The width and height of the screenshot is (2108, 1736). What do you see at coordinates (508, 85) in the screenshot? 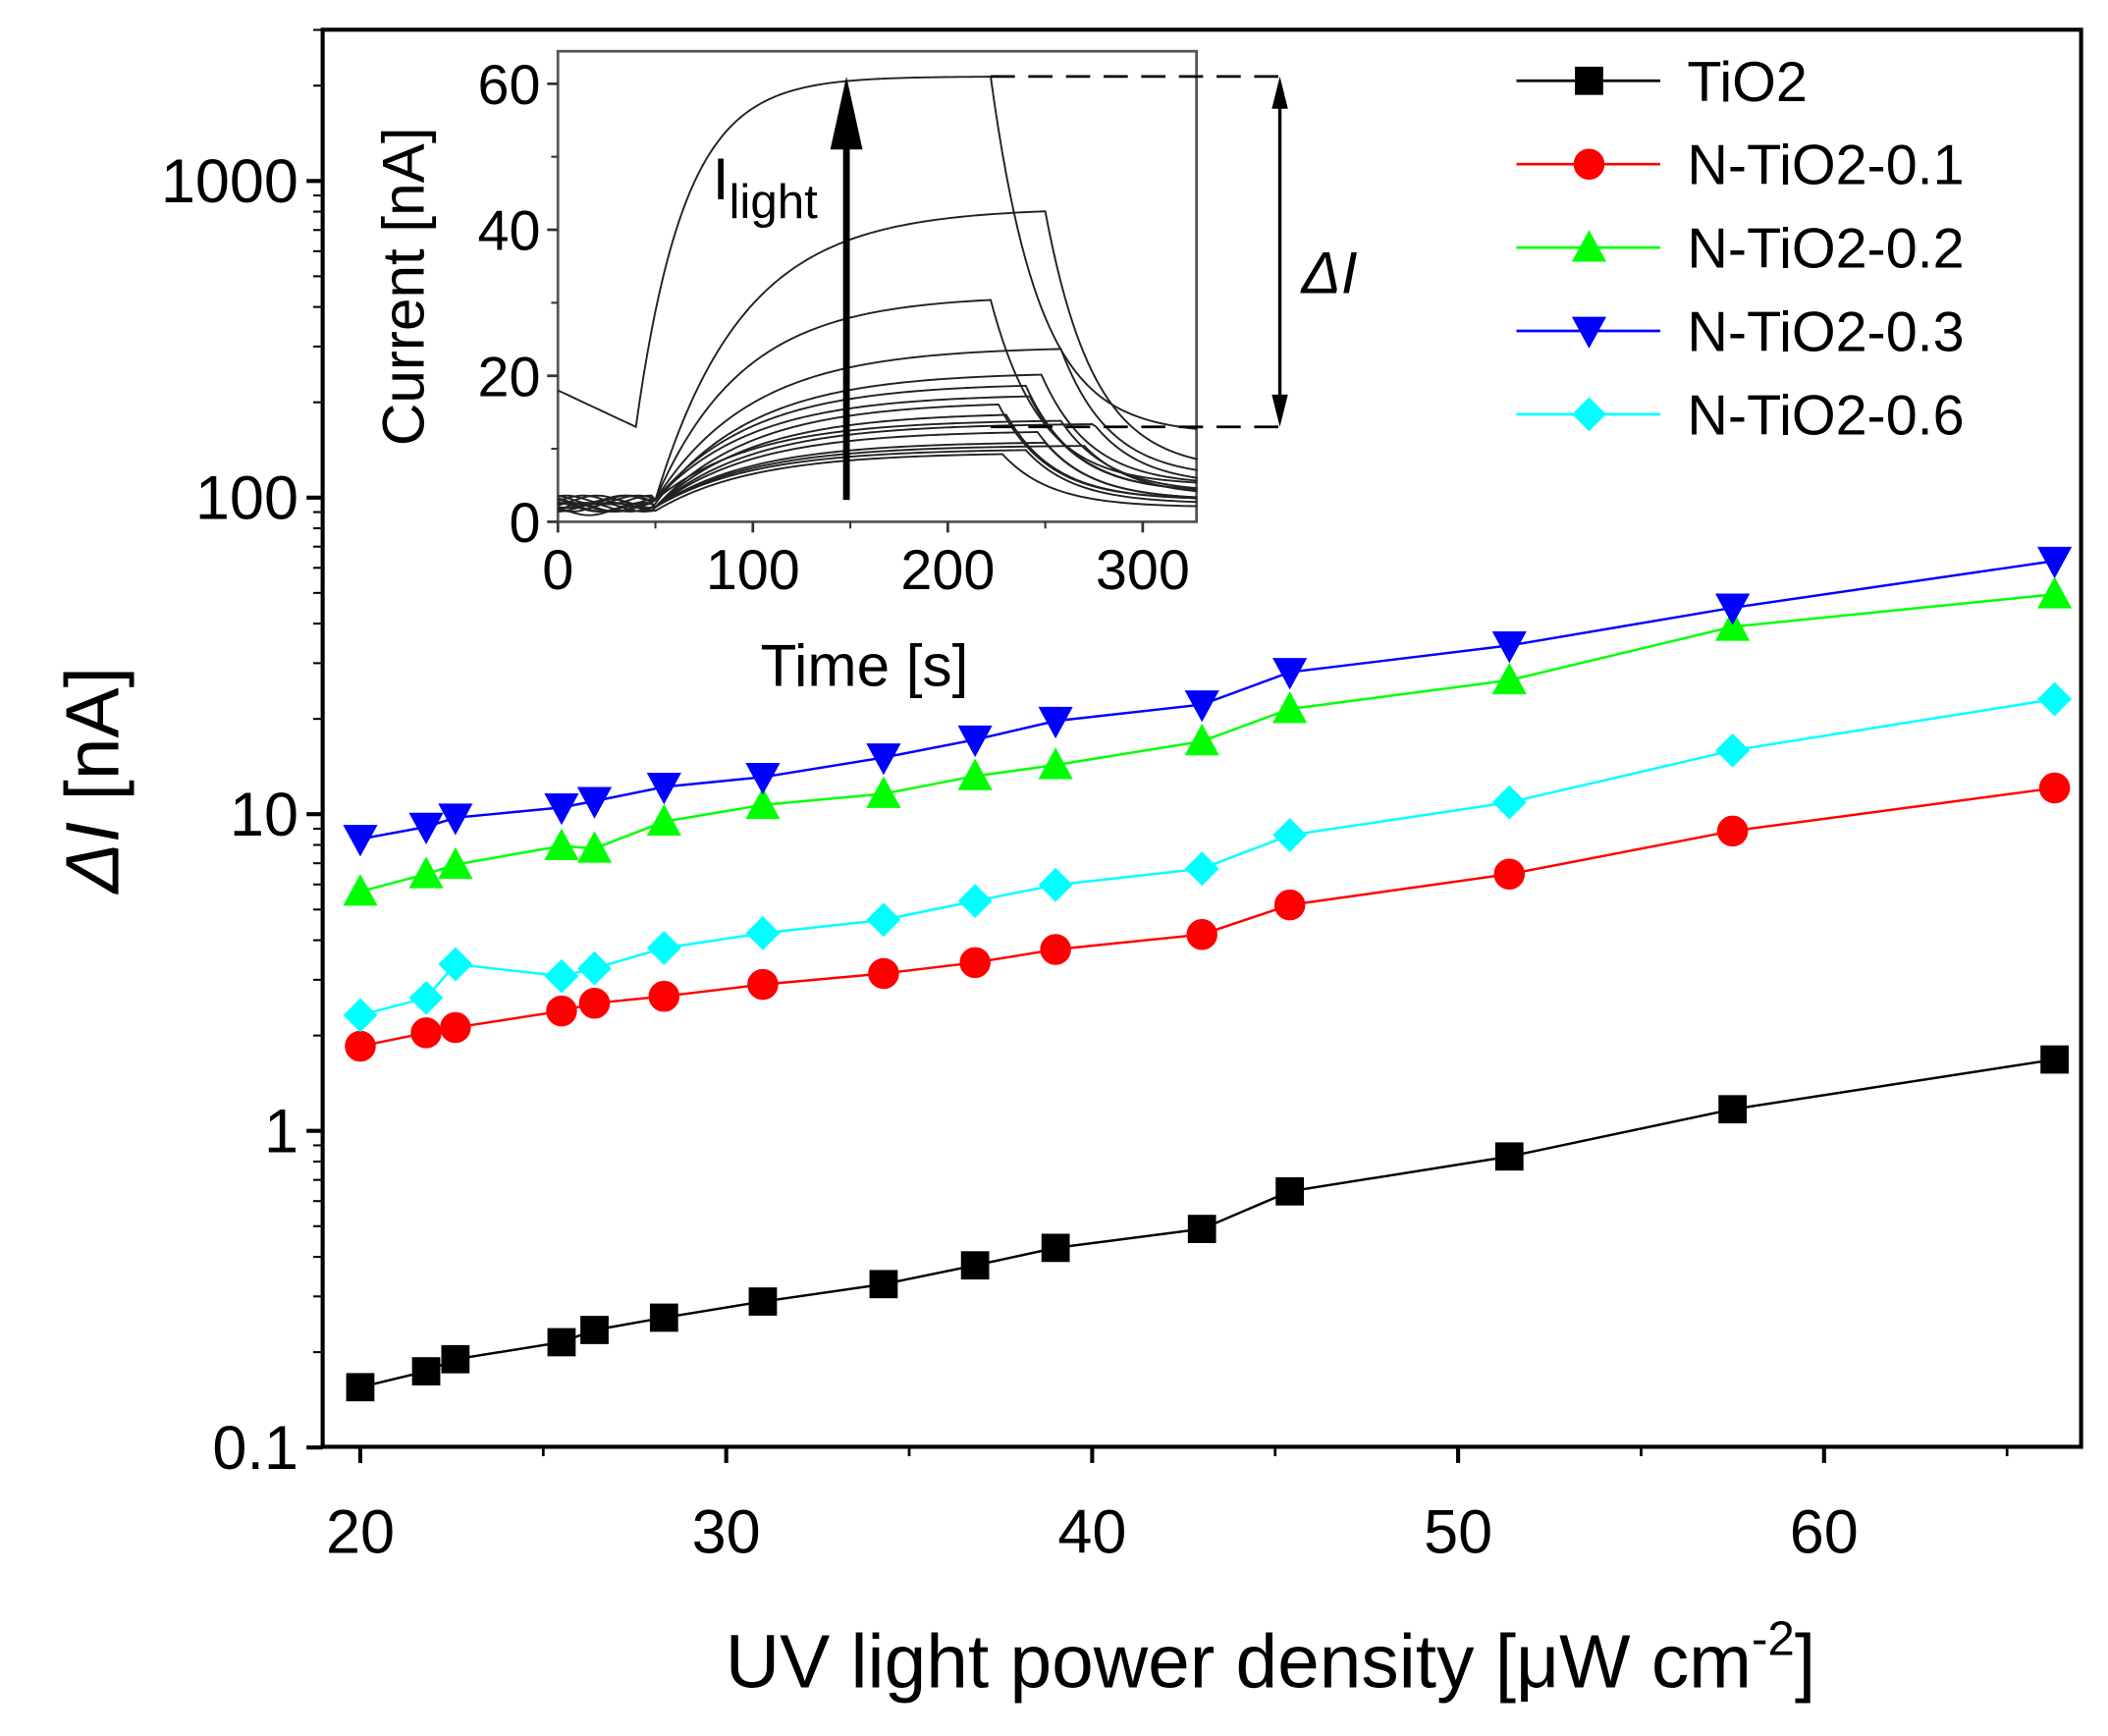
I see `inset-y-tick-label: 60` at bounding box center [508, 85].